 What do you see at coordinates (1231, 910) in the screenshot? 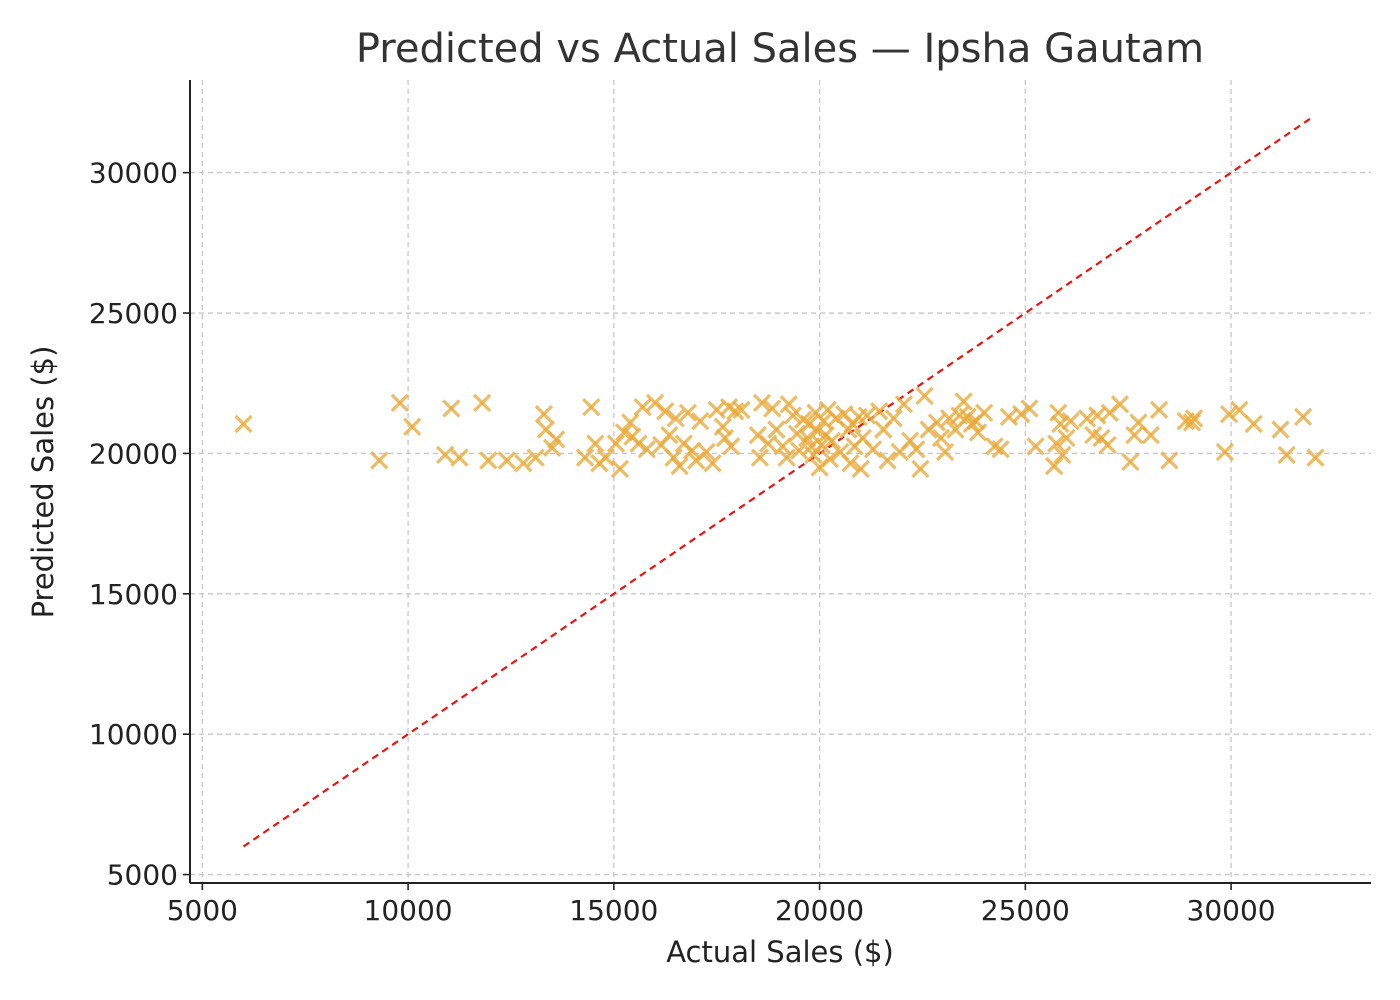
I see `x-tick-label: 30000` at bounding box center [1231, 910].